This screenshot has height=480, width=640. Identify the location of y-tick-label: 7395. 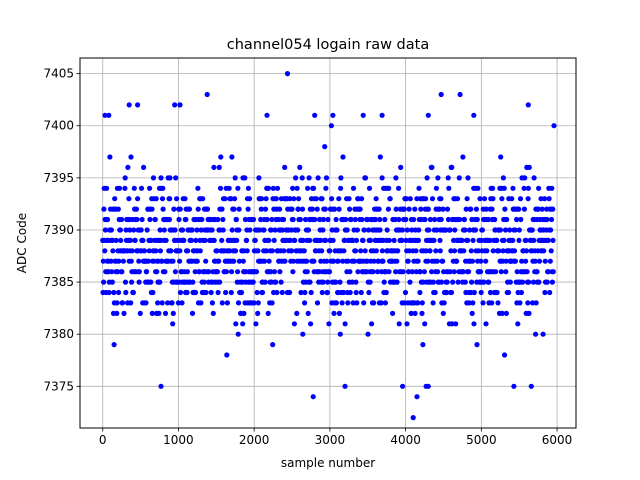
(58, 178).